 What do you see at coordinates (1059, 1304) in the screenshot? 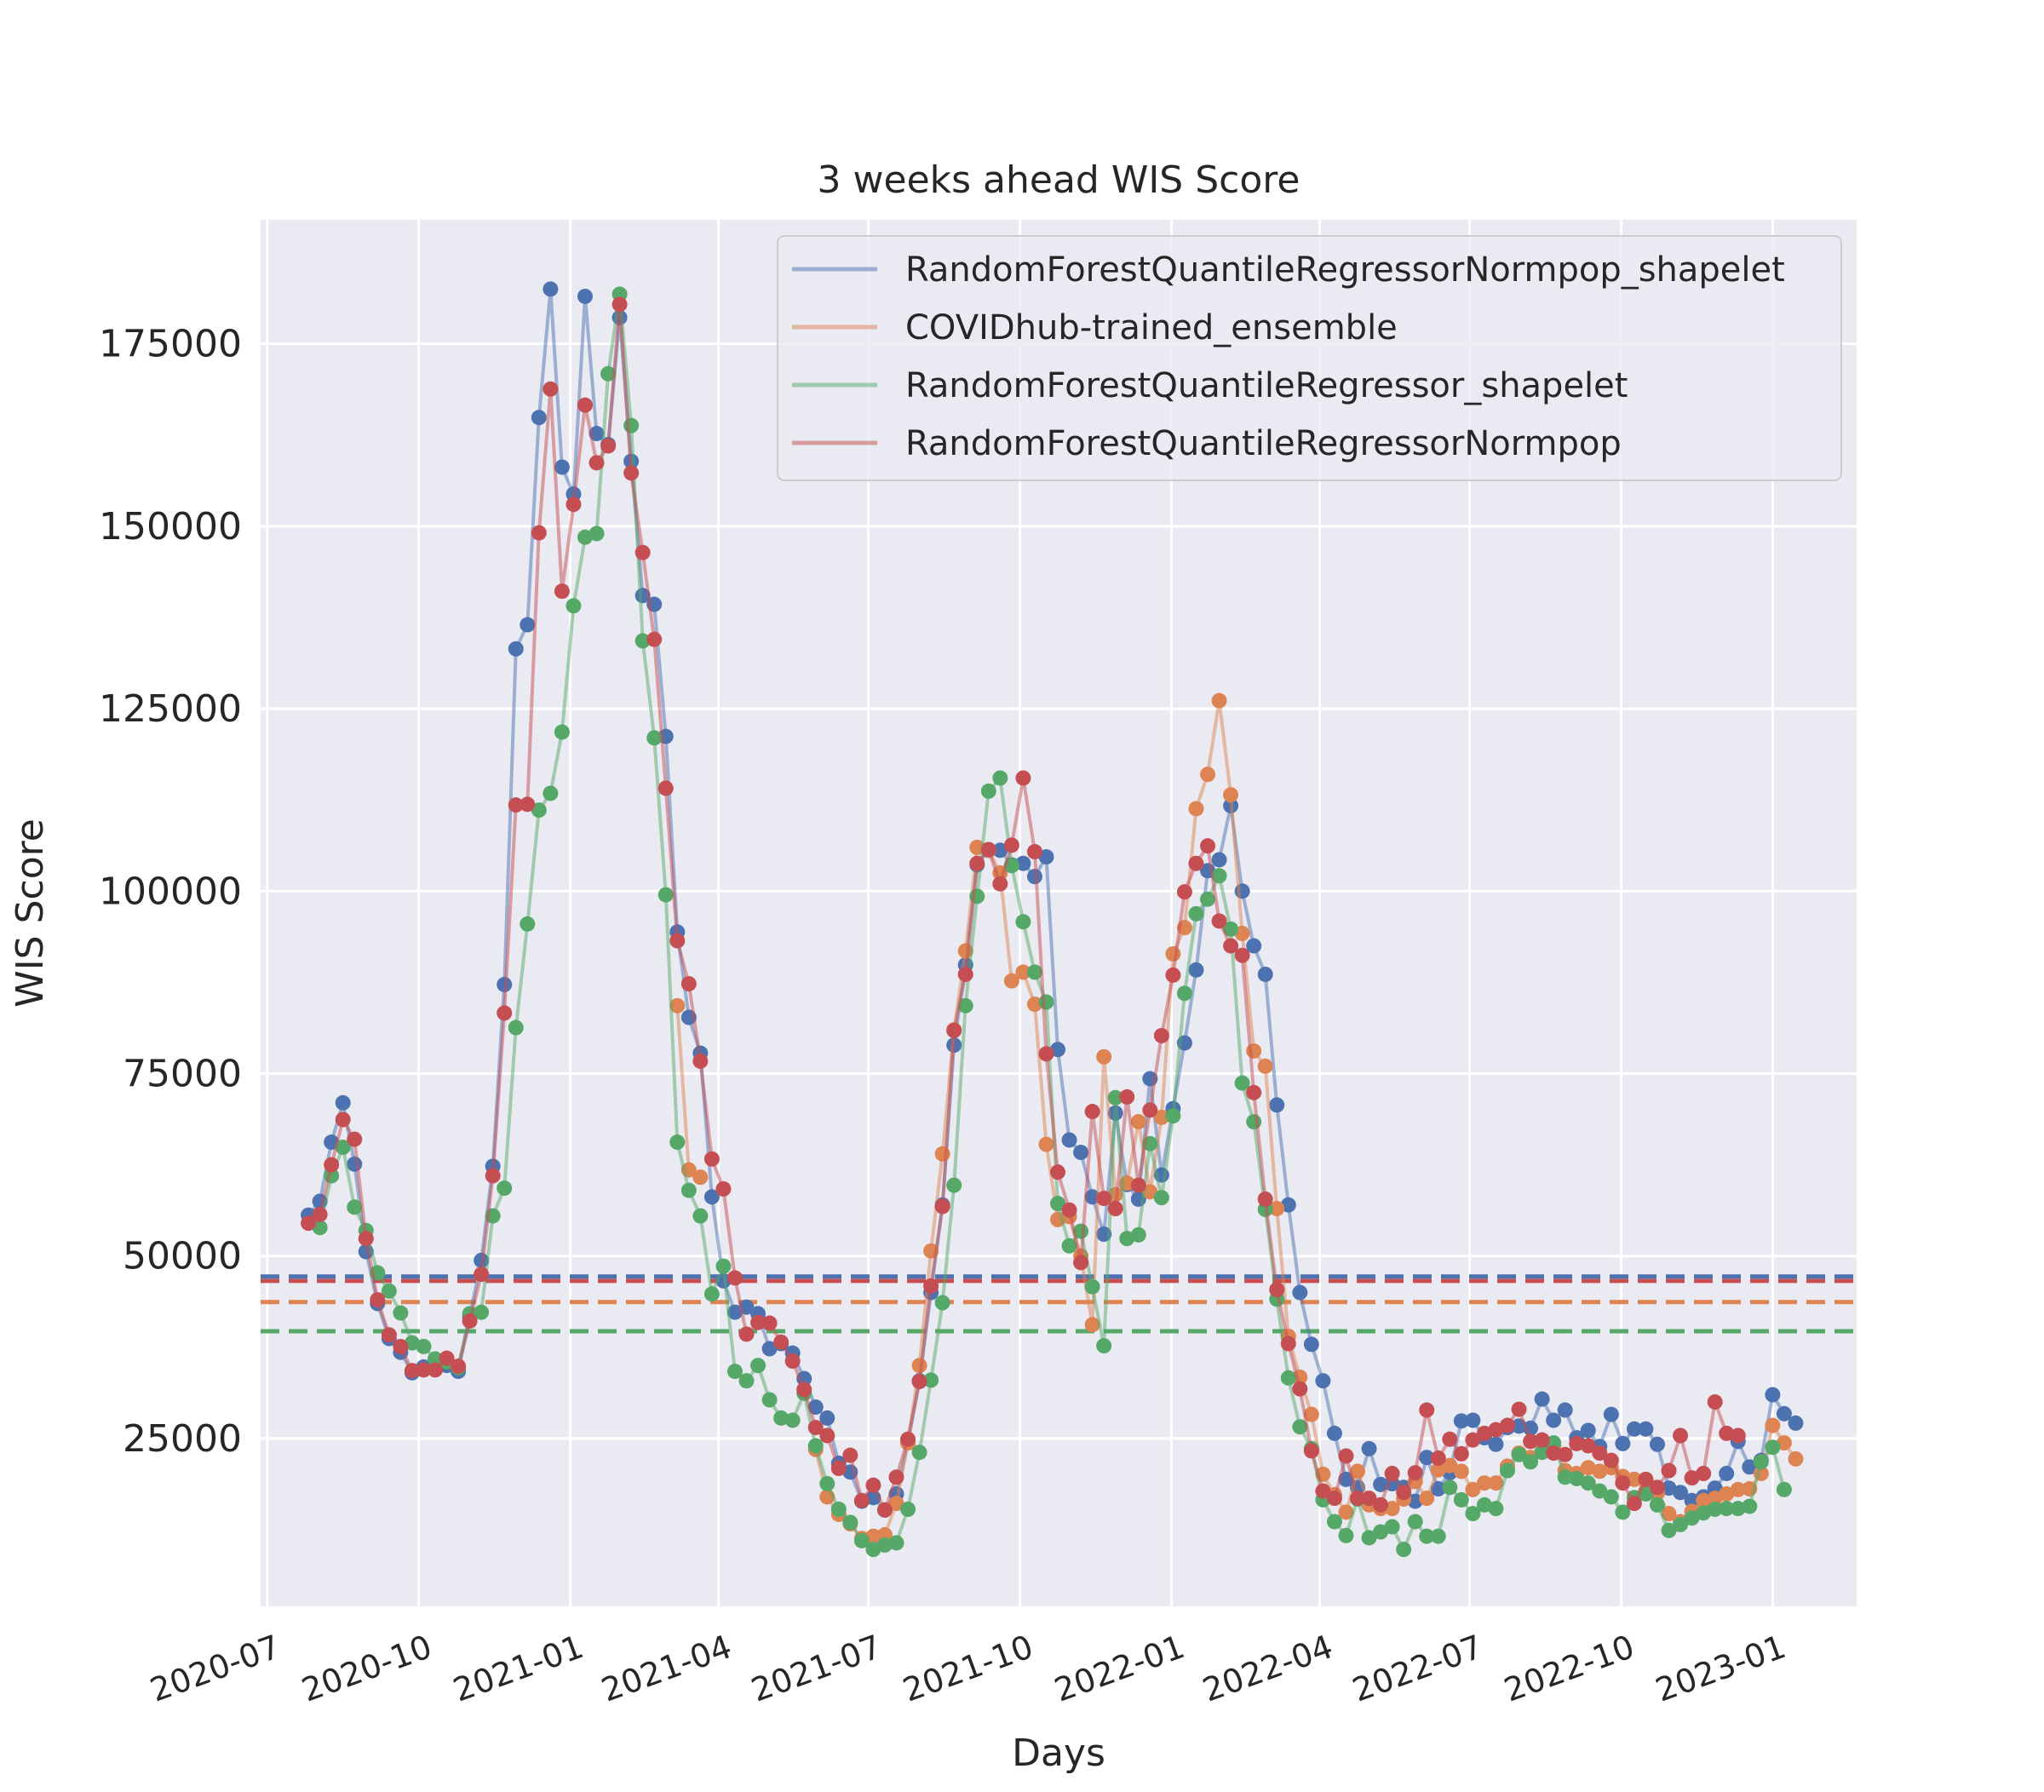
I see `mean-lines` at bounding box center [1059, 1304].